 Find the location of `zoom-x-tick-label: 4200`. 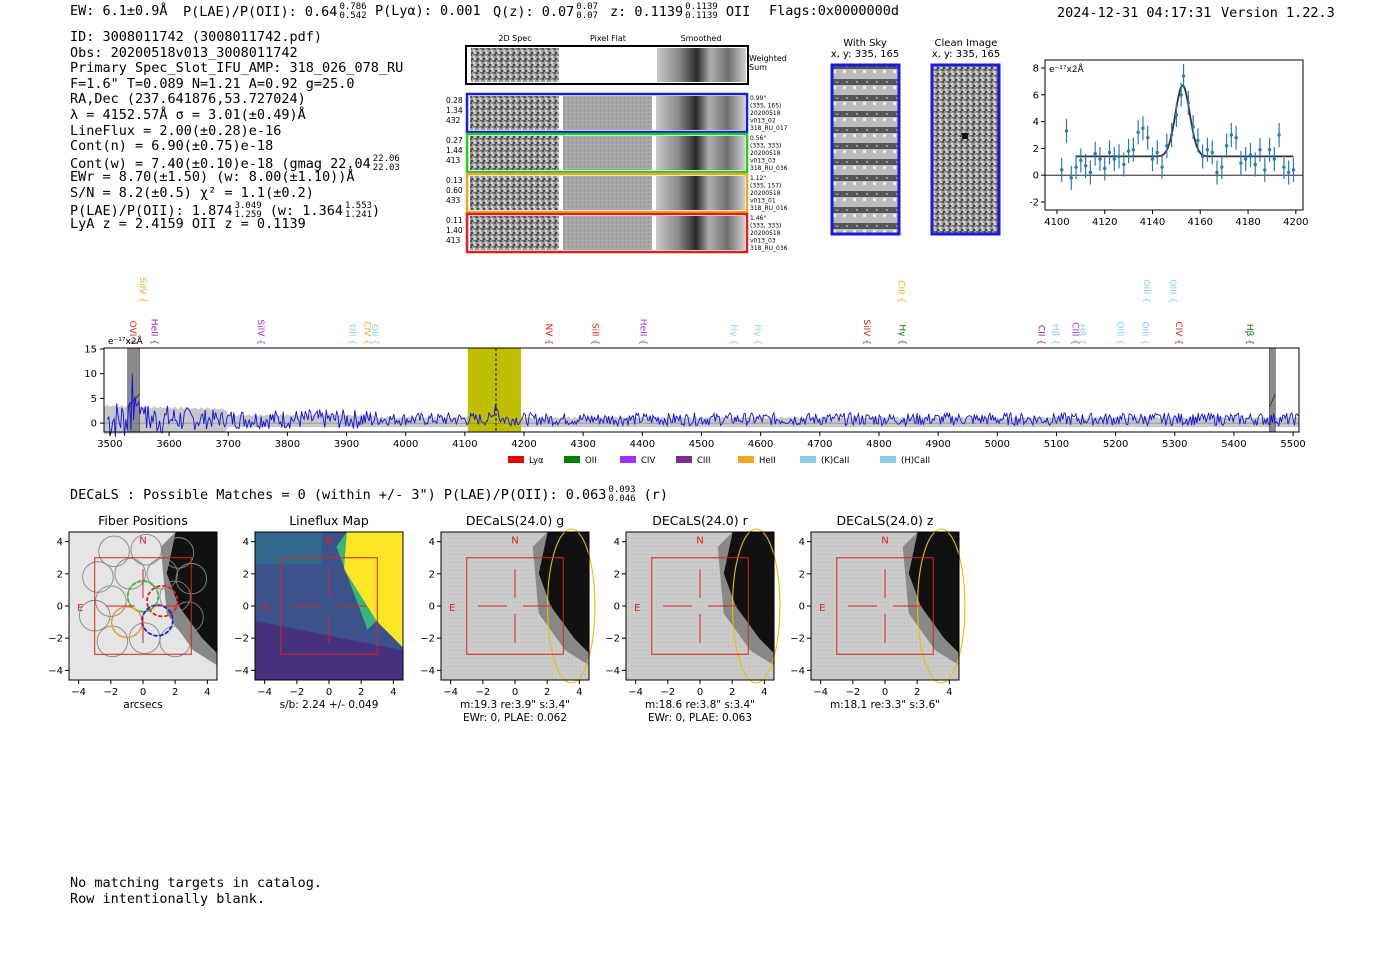

zoom-x-tick-label: 4200 is located at coordinates (1295, 222).